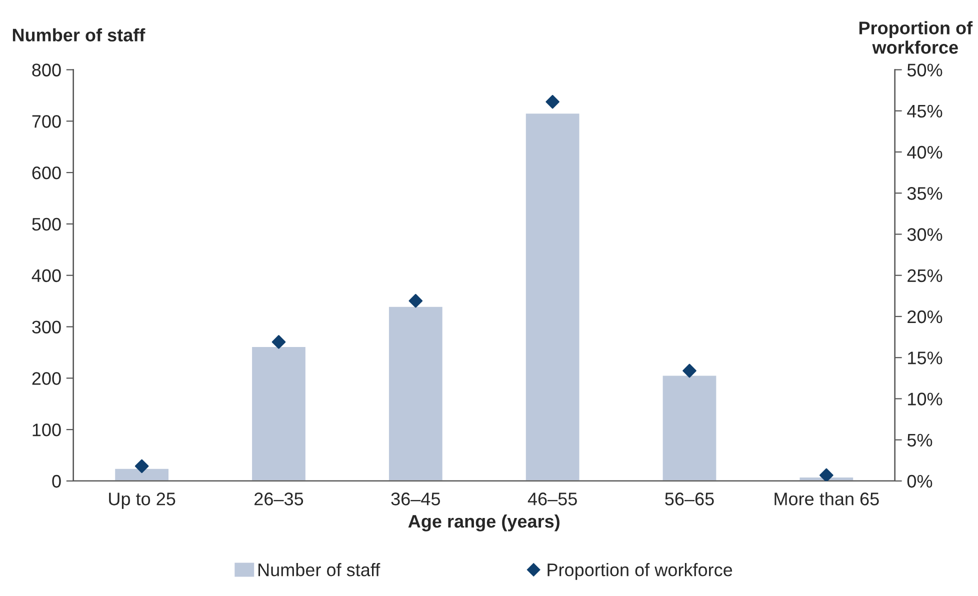  What do you see at coordinates (142, 500) in the screenshot?
I see `x-tick-label: Up to 25` at bounding box center [142, 500].